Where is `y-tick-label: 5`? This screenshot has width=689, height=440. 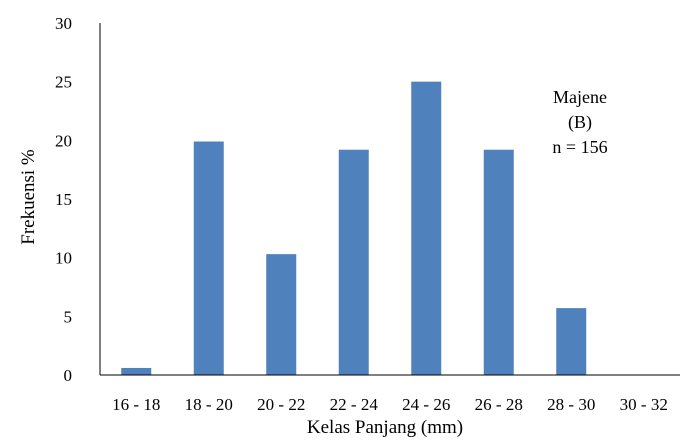 y-tick-label: 5 is located at coordinates (68, 316).